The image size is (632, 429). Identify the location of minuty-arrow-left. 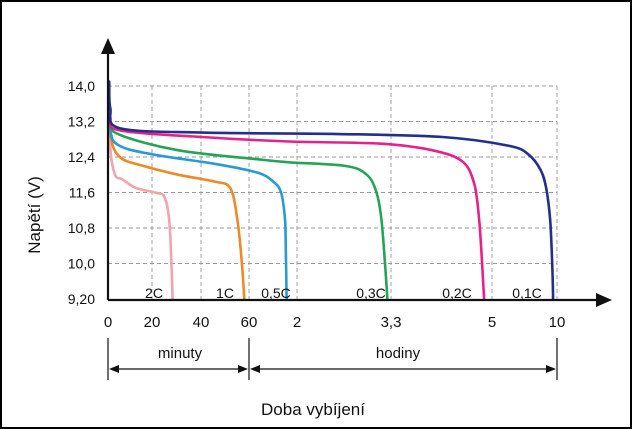
(114, 369).